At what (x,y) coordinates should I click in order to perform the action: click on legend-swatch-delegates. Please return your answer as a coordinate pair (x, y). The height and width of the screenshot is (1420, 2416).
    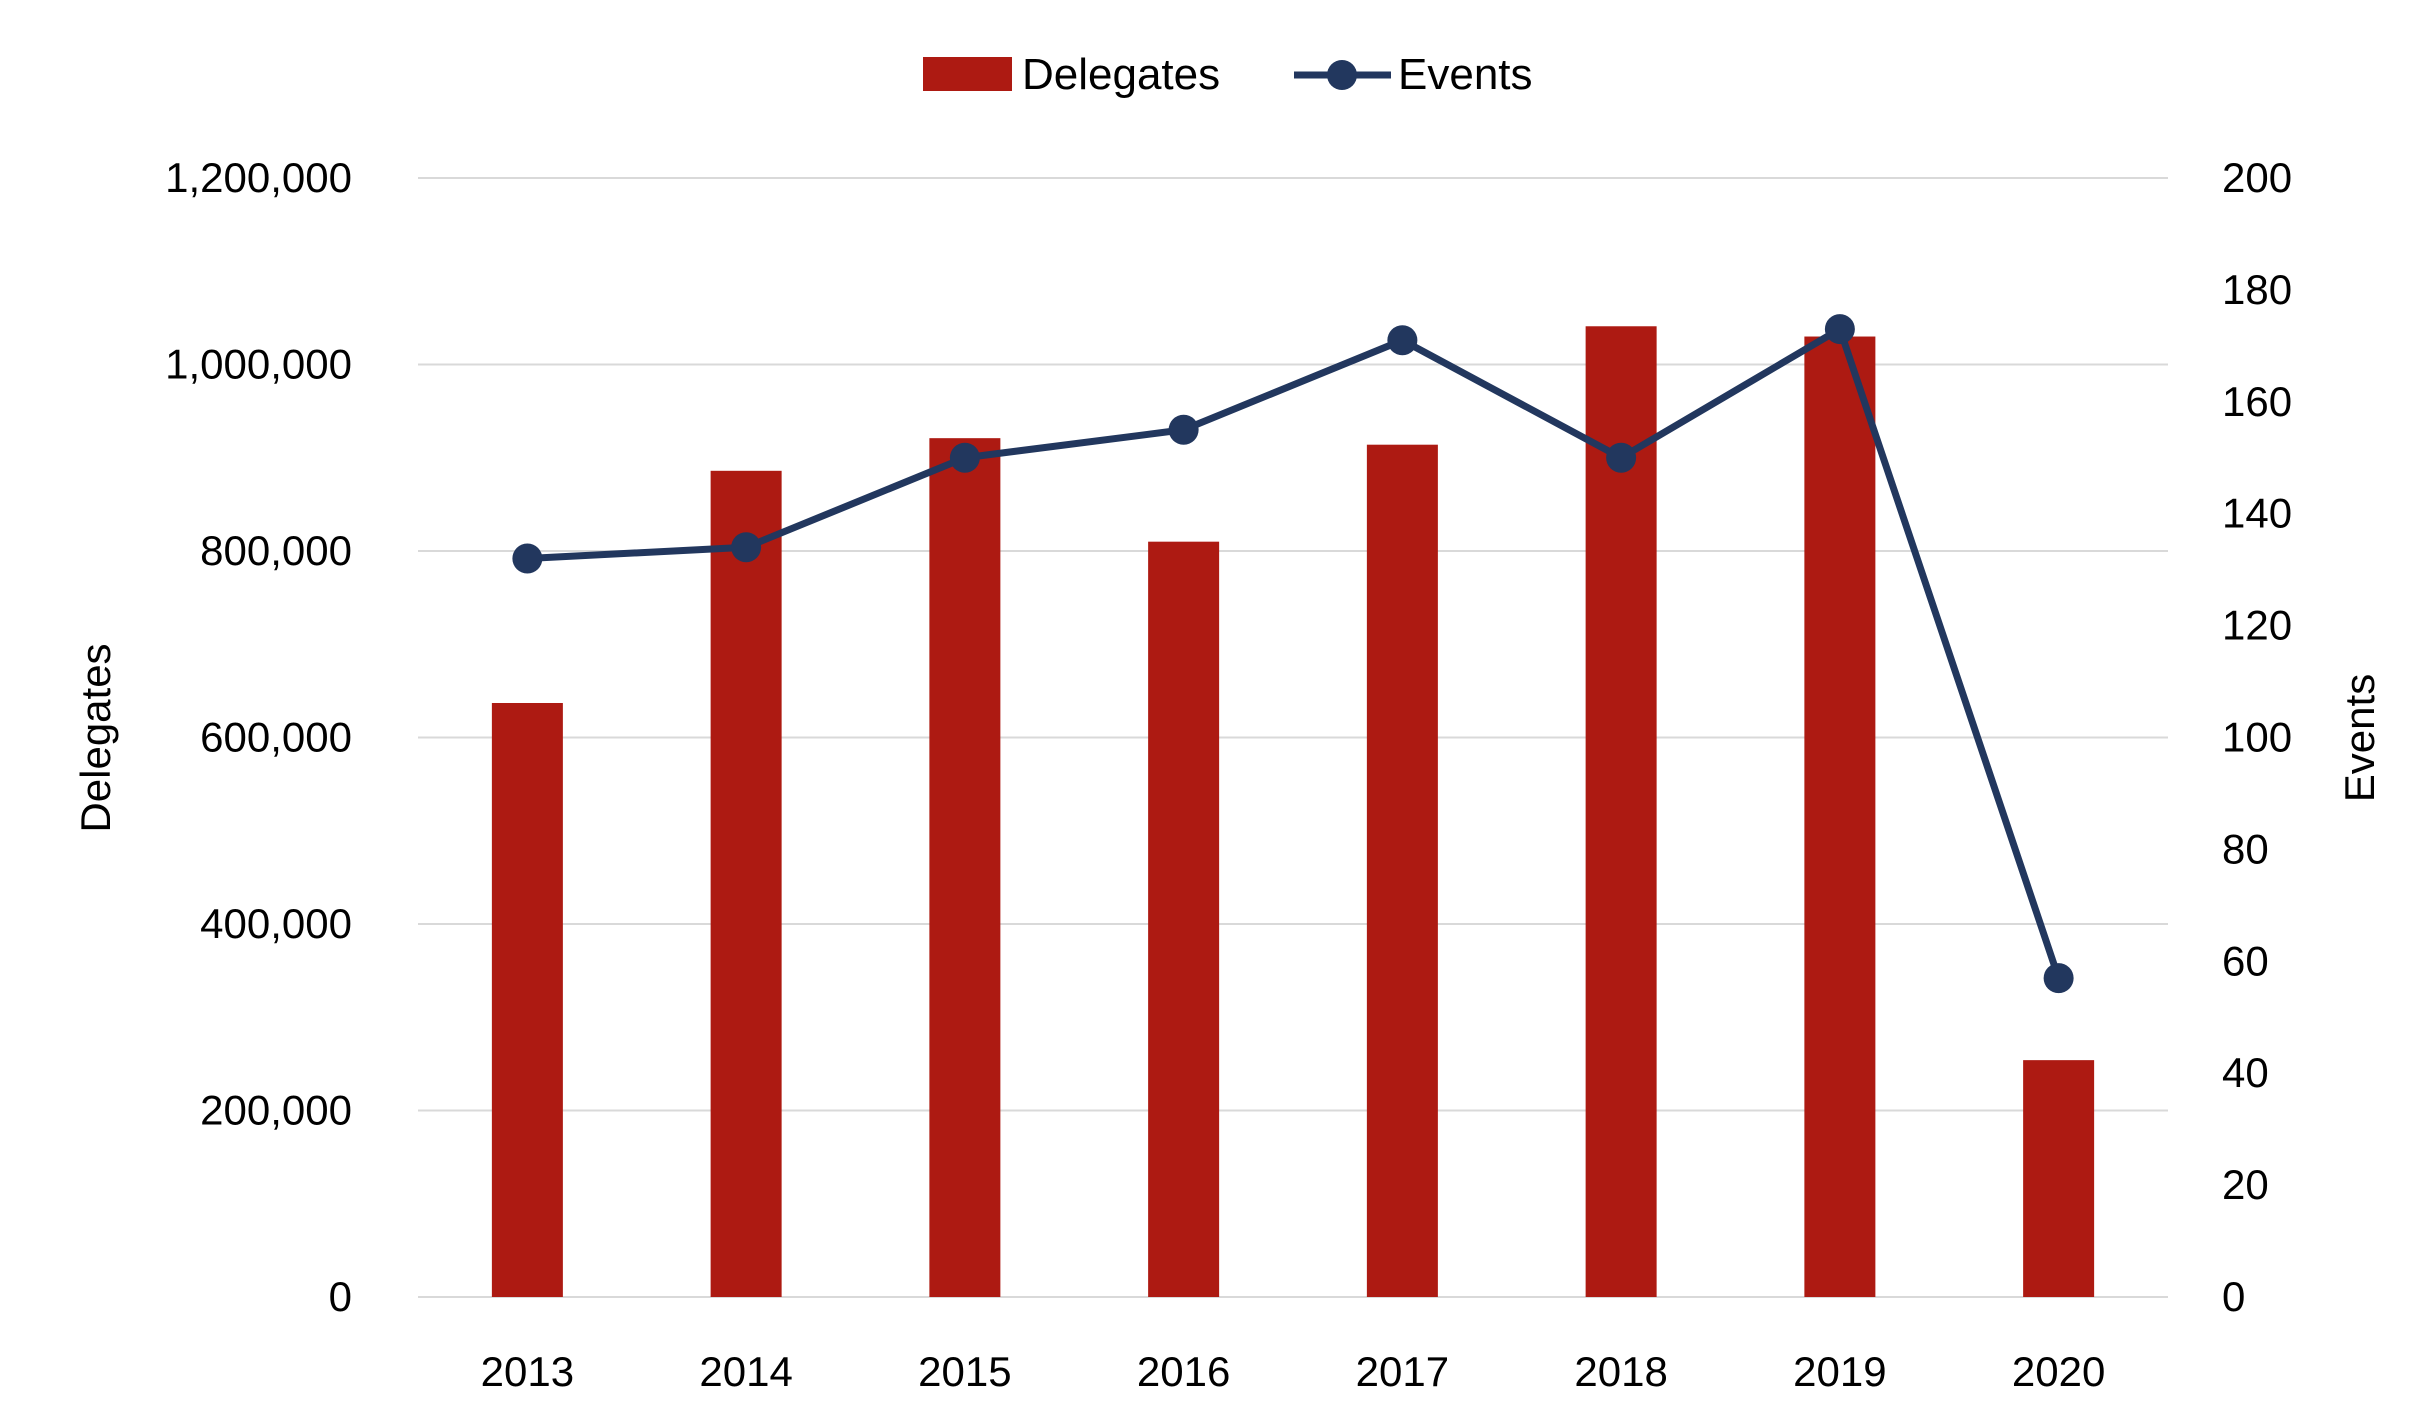
    Looking at the image, I should click on (967, 74).